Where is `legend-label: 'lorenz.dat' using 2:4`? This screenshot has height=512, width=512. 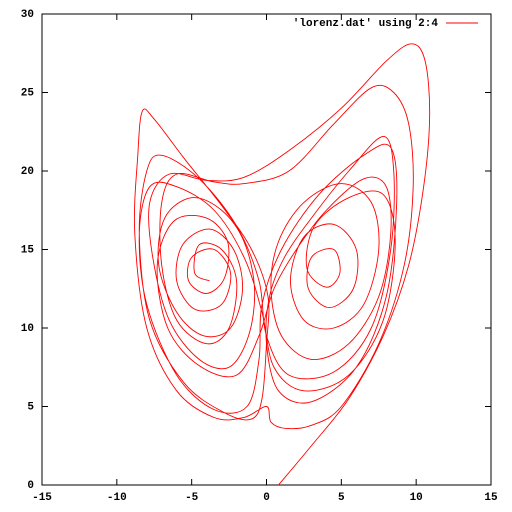 legend-label: 'lorenz.dat' using 2:4 is located at coordinates (366, 24).